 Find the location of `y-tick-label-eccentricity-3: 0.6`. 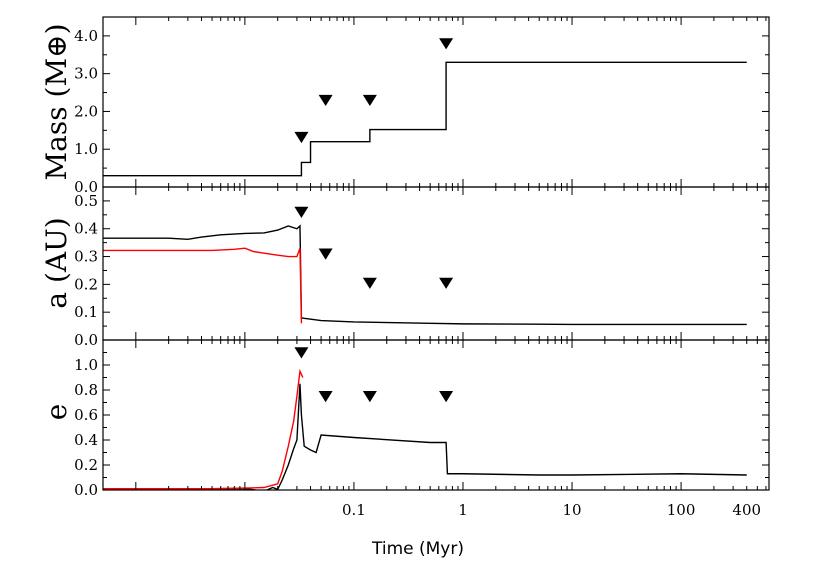

y-tick-label-eccentricity-3: 0.6 is located at coordinates (86, 415).